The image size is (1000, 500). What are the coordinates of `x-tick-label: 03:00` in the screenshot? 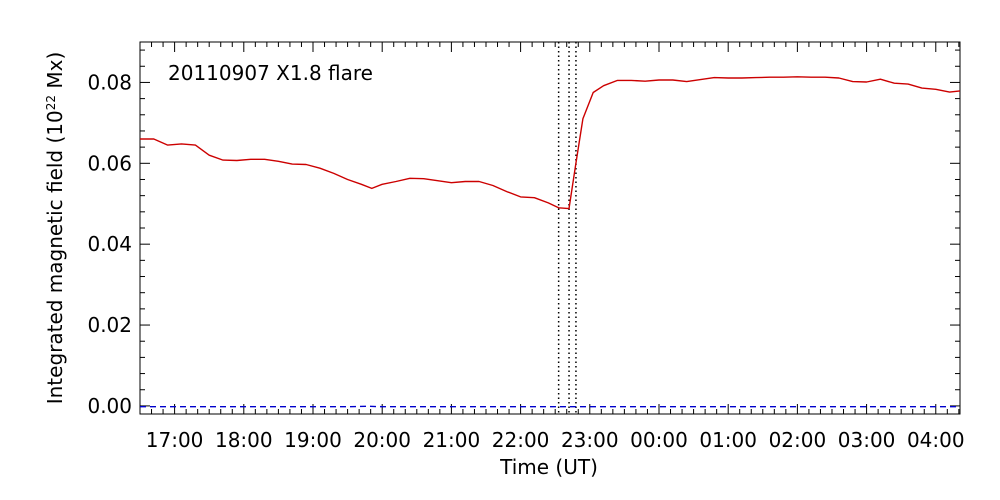 It's located at (867, 440).